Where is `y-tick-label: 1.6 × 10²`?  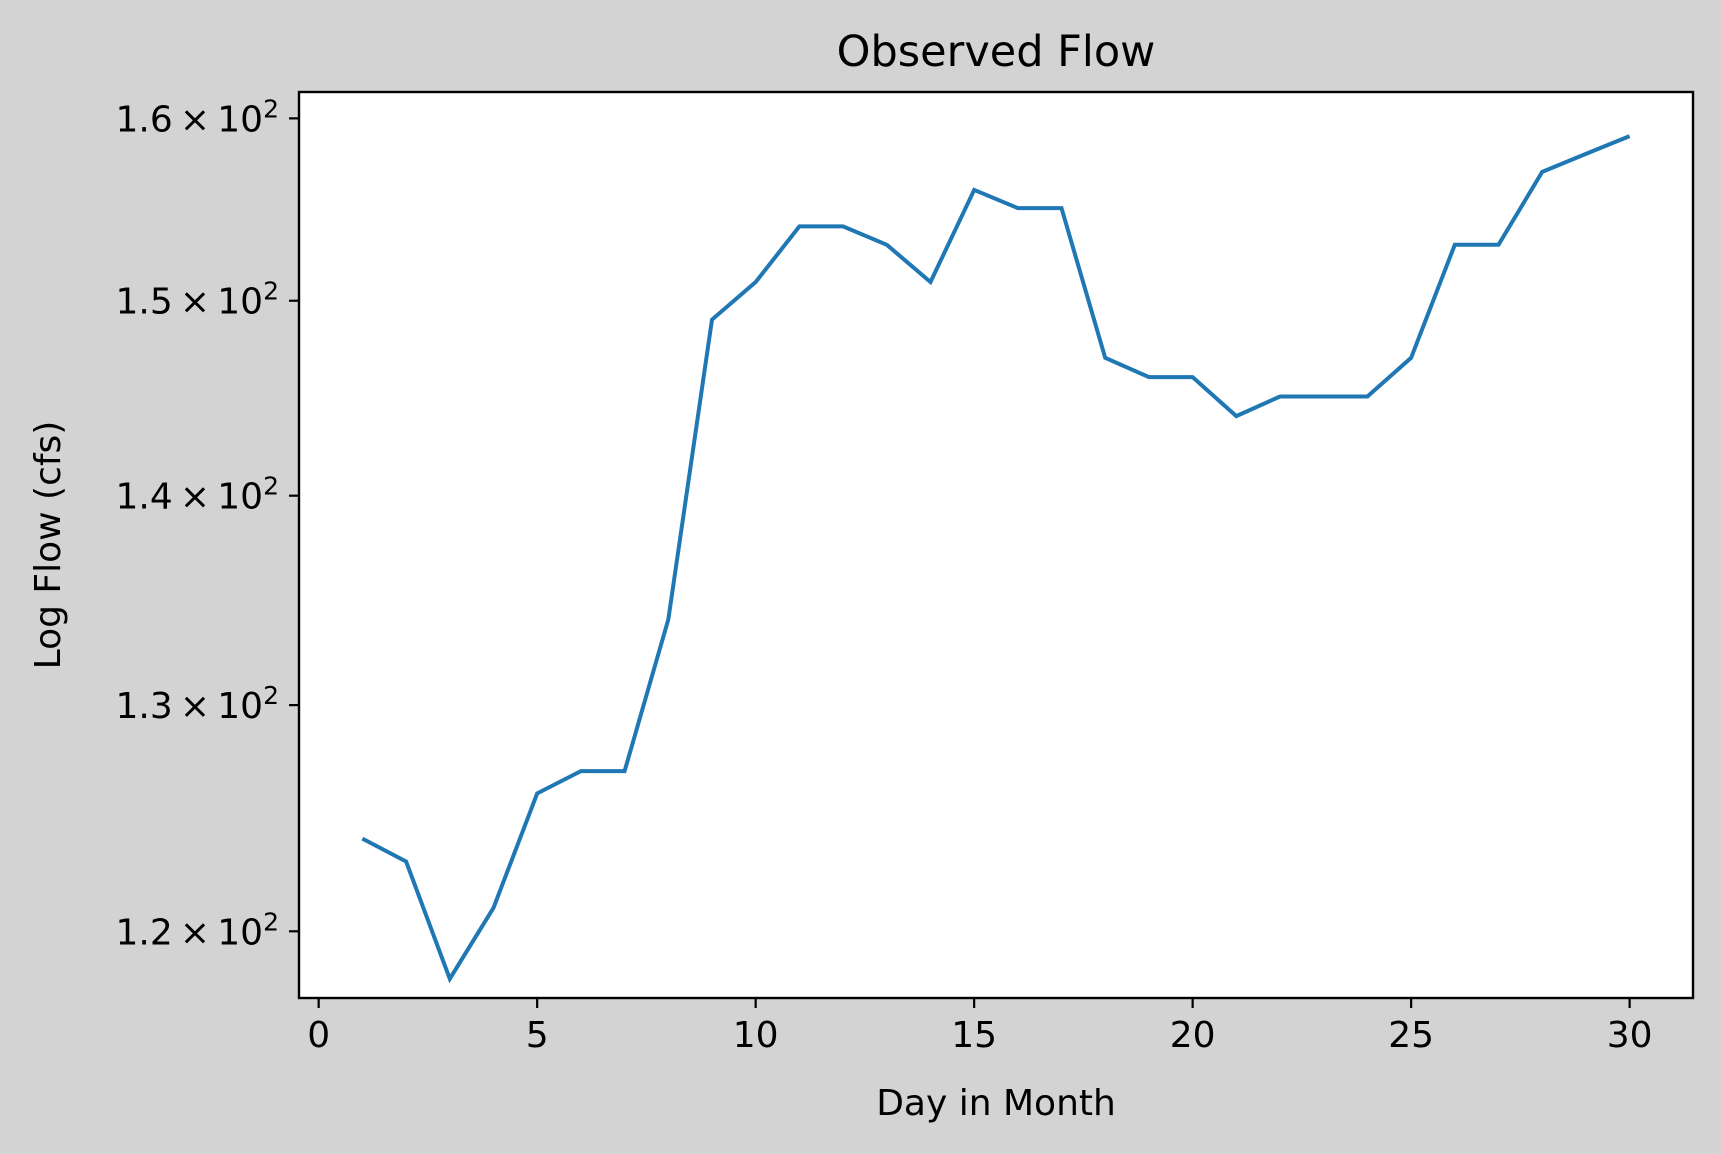 y-tick-label: 1.6 × 10² is located at coordinates (197, 117).